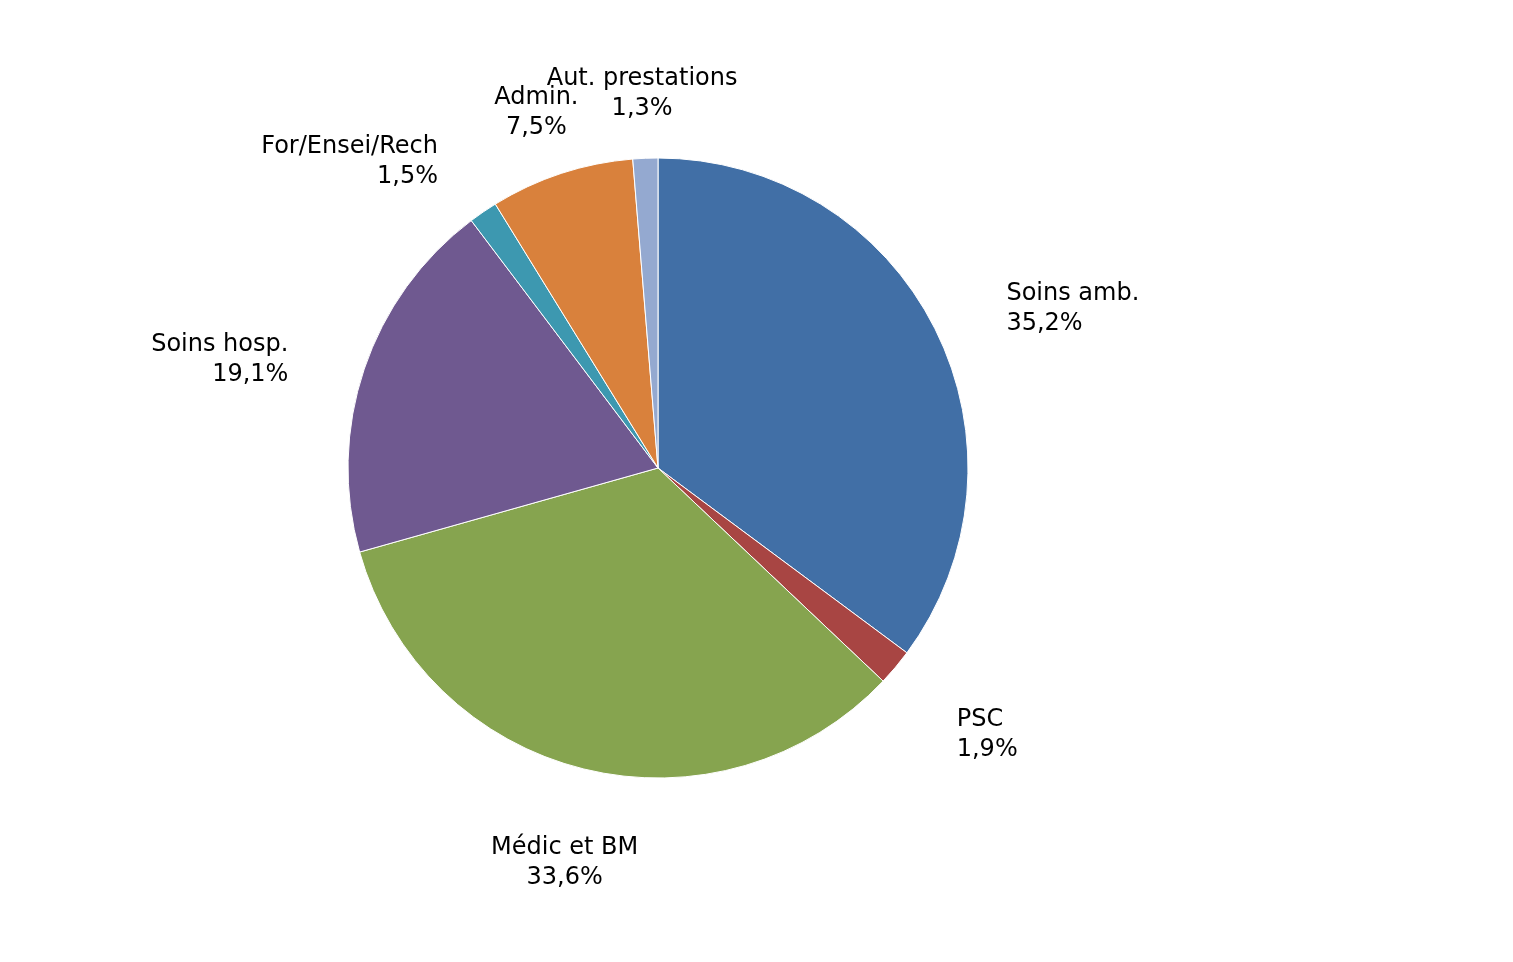  I want to click on slice-label: Médic et BM, so click(565, 845).